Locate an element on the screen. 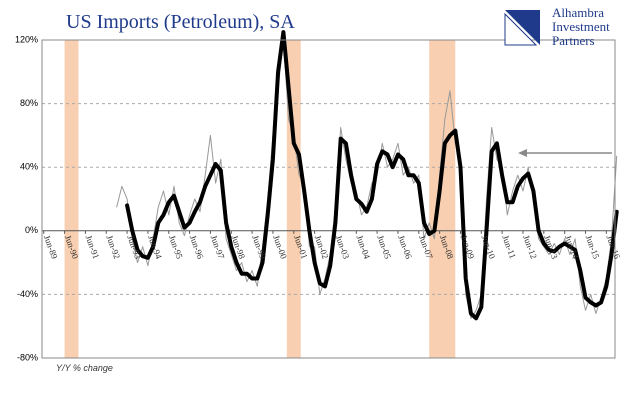 The width and height of the screenshot is (641, 406). logo-text: Investment is located at coordinates (581, 26).